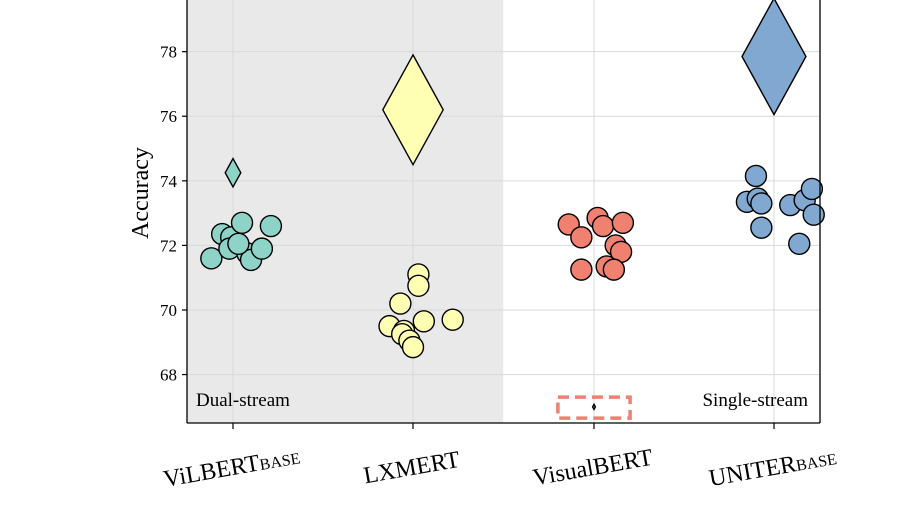 The image size is (918, 517). What do you see at coordinates (168, 52) in the screenshot?
I see `y-tick-label-78: 78` at bounding box center [168, 52].